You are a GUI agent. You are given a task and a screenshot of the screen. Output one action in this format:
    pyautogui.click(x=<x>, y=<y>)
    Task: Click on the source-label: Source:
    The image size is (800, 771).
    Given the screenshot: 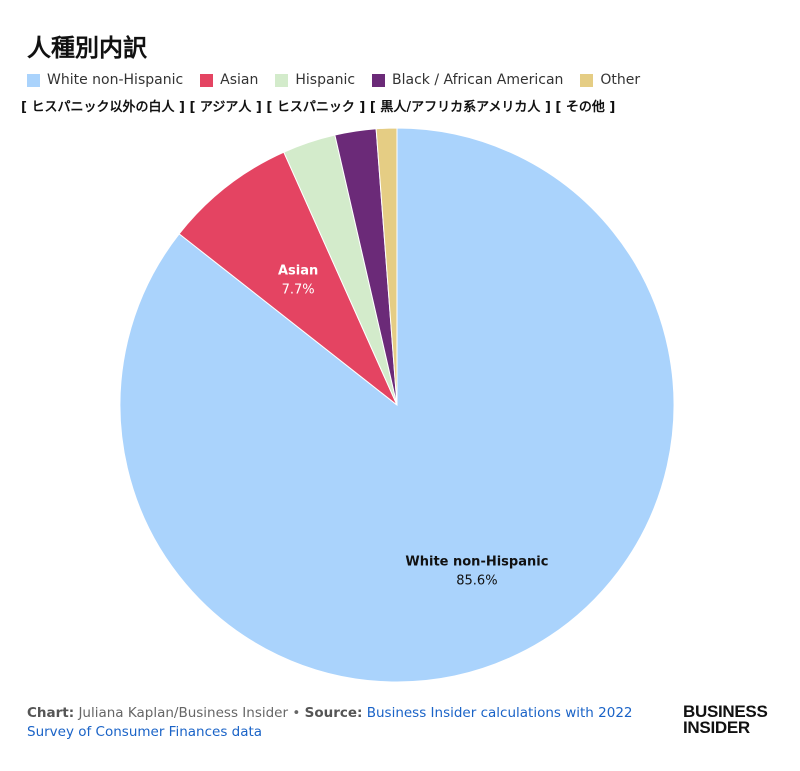 What is the action you would take?
    pyautogui.click(x=333, y=713)
    